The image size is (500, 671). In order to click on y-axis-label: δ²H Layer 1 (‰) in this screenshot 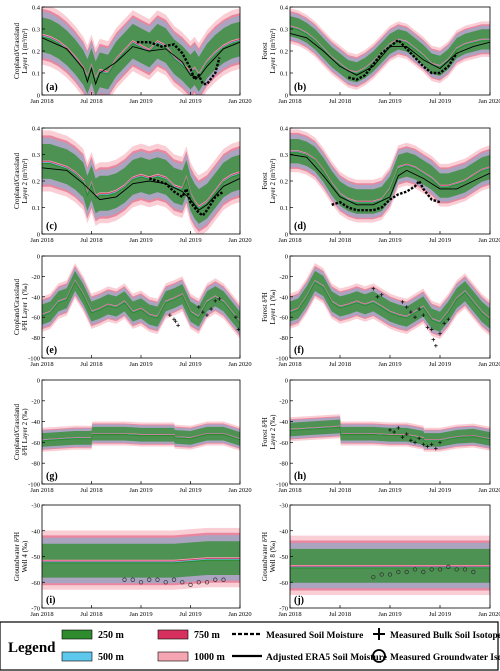, I will do `click(25, 307)`.